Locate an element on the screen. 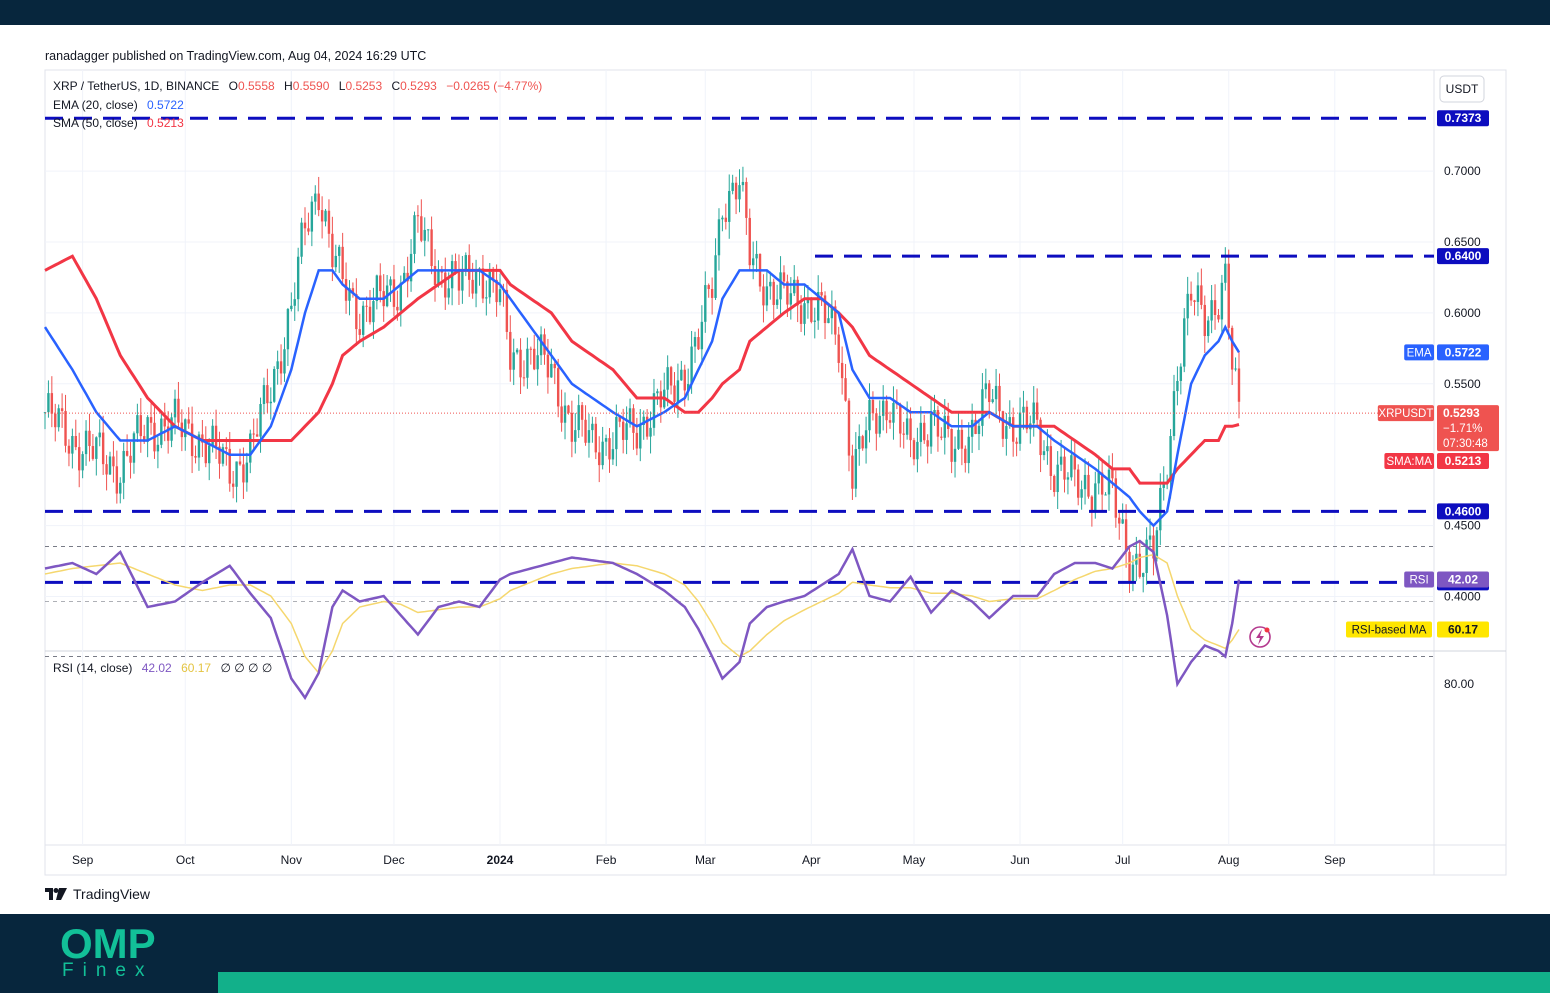  svg-text: 0.7373 is located at coordinates (1463, 118).